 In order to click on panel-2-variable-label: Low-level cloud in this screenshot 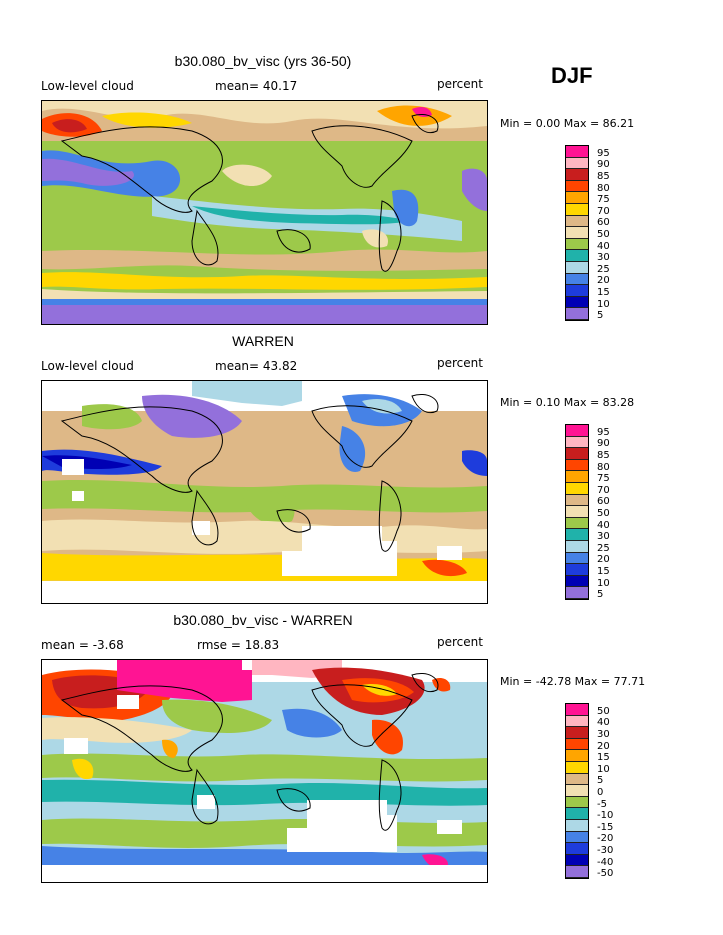, I will do `click(87, 366)`.